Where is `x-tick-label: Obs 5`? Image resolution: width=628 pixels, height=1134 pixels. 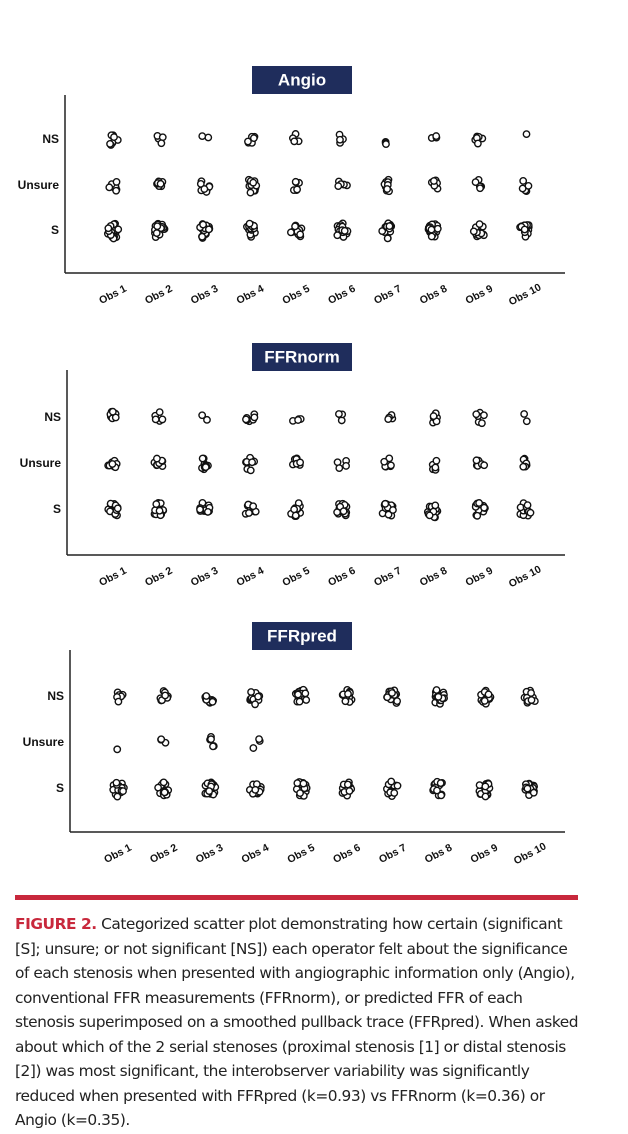
x-tick-label: Obs 5 is located at coordinates (301, 854).